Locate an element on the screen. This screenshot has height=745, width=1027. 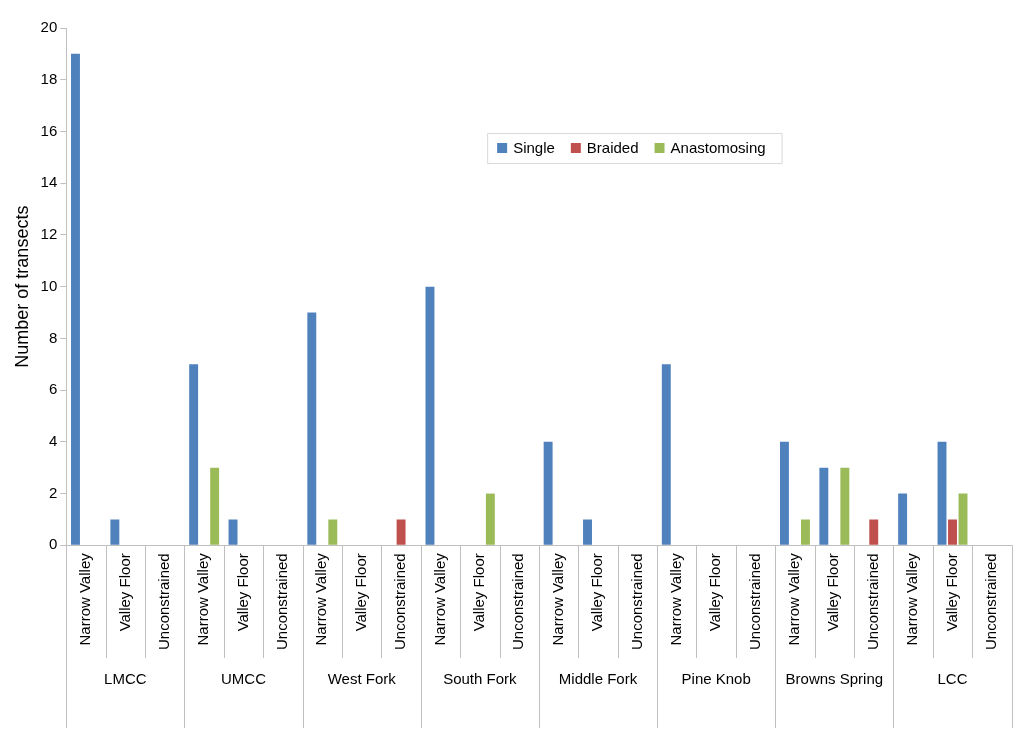
y-tick-label: 12 is located at coordinates (49, 234).